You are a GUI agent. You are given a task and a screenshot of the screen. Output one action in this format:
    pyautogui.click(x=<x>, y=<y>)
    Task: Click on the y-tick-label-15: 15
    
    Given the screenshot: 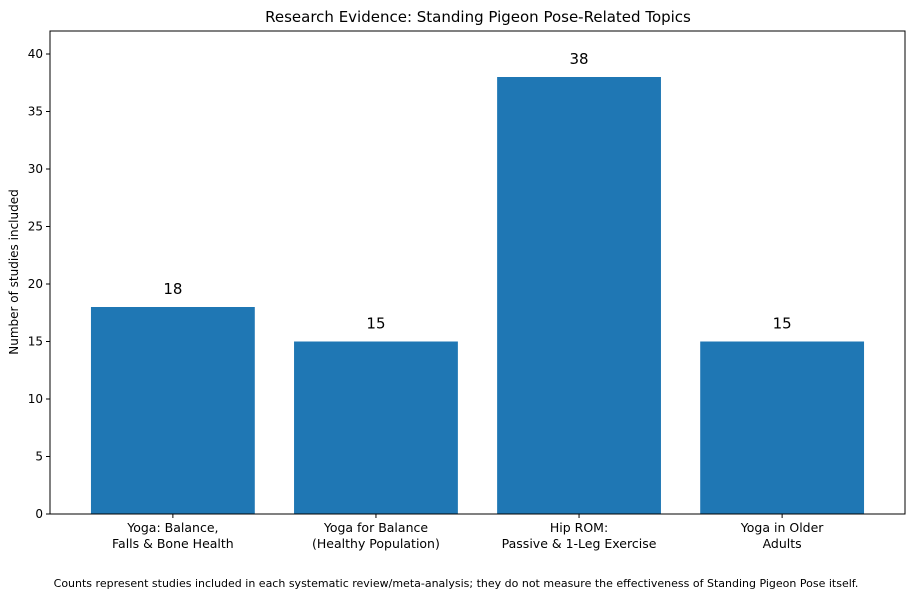 What is the action you would take?
    pyautogui.click(x=35, y=342)
    